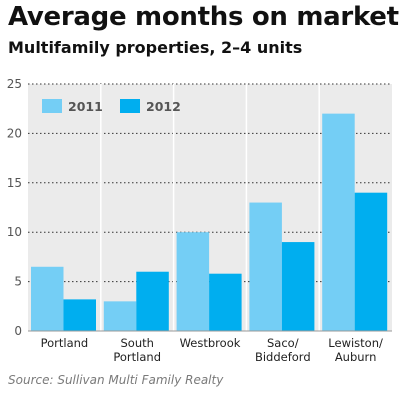 The image size is (400, 400). What do you see at coordinates (155, 47) in the screenshot?
I see `chart-subtitle: Multifamily properties, 2–4 units` at bounding box center [155, 47].